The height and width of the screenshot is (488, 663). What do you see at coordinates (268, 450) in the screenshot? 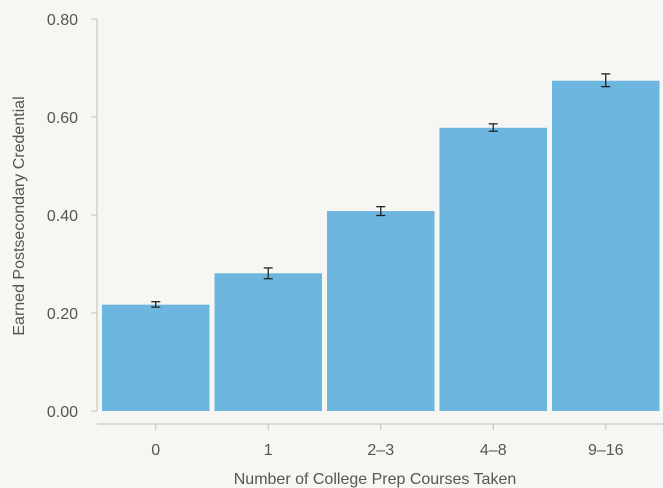
I see `x-tick-label: 1` at bounding box center [268, 450].